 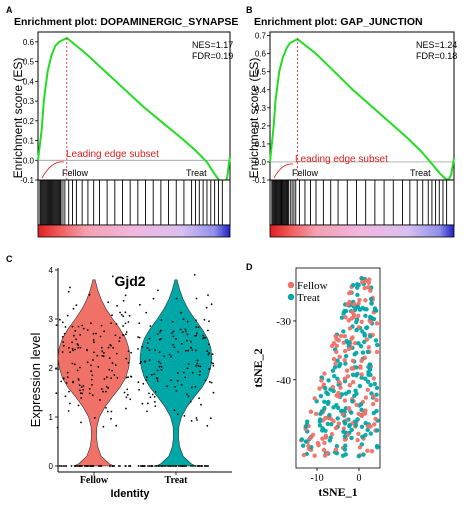 What do you see at coordinates (420, 173) in the screenshot?
I see `gsea-b-group-treat: Treat` at bounding box center [420, 173].